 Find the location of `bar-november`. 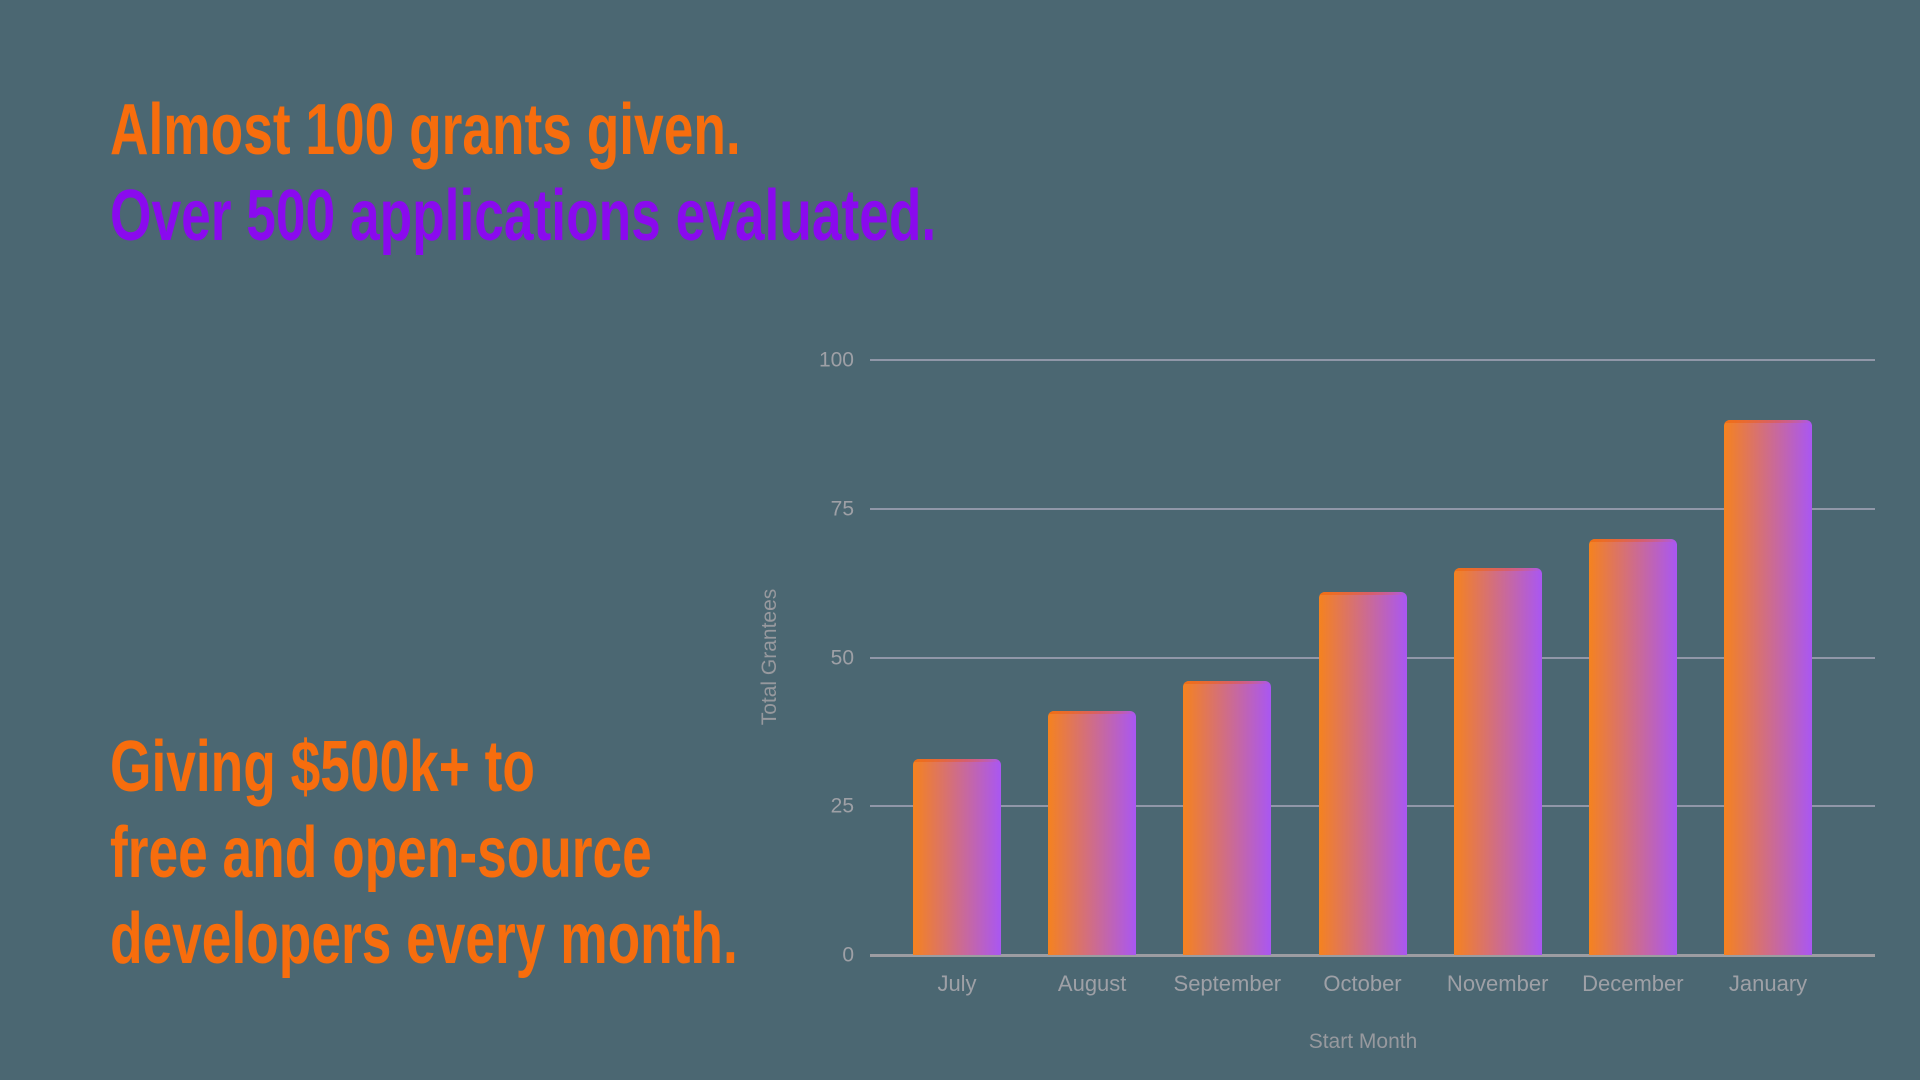

bar-november is located at coordinates (1497, 761).